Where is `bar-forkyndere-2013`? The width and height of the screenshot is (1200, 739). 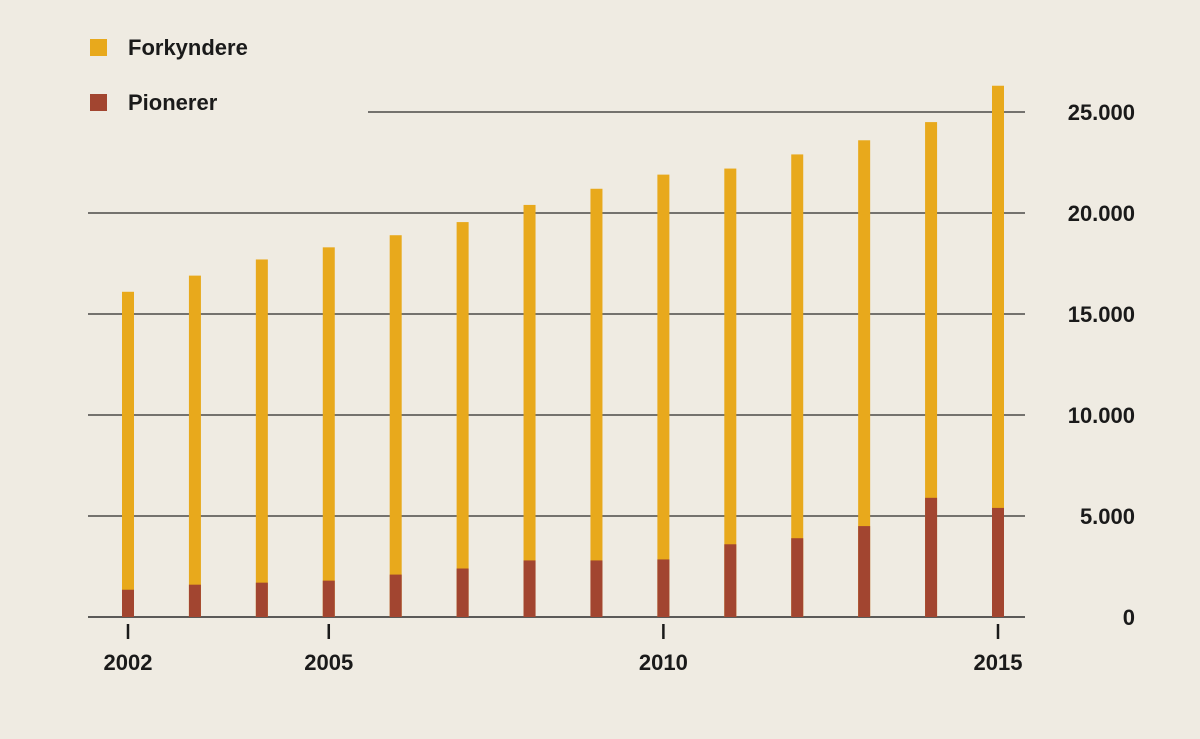 bar-forkyndere-2013 is located at coordinates (864, 378).